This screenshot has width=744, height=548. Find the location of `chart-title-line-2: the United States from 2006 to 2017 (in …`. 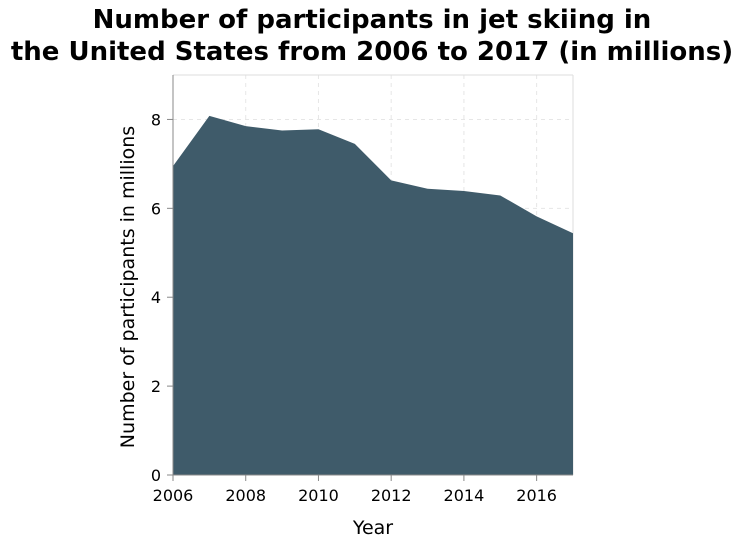

chart-title-line-2: the United States from 2006 to 2017 (in … is located at coordinates (372, 52).